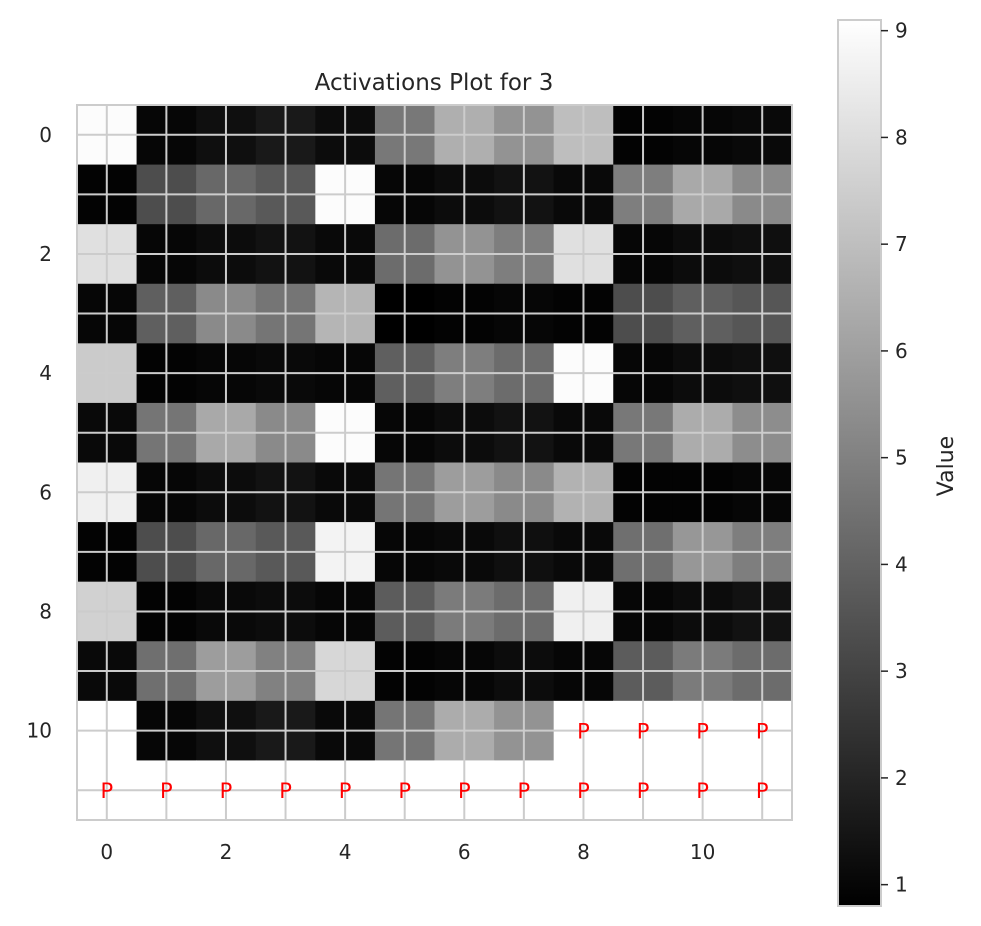 This screenshot has width=981, height=926. What do you see at coordinates (39, 433) in the screenshot?
I see `y-axis-ticks: 0 2 4 6 8 10` at bounding box center [39, 433].